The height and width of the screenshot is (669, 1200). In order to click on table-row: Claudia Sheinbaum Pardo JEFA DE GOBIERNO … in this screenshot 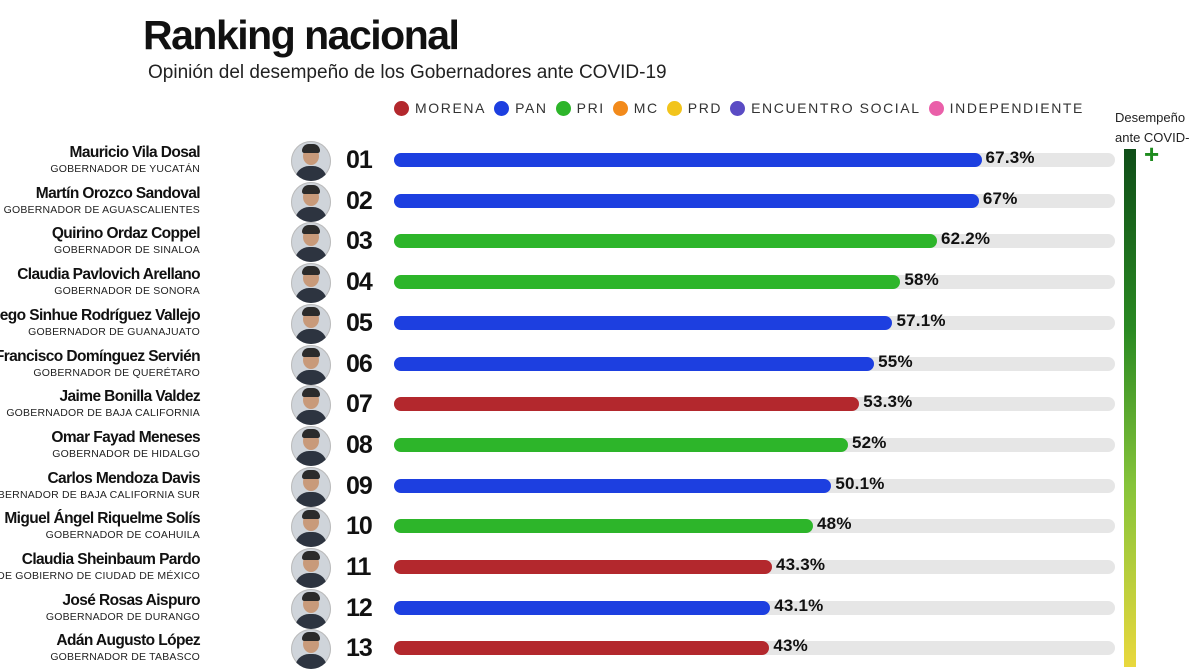, I will do `click(560, 567)`.